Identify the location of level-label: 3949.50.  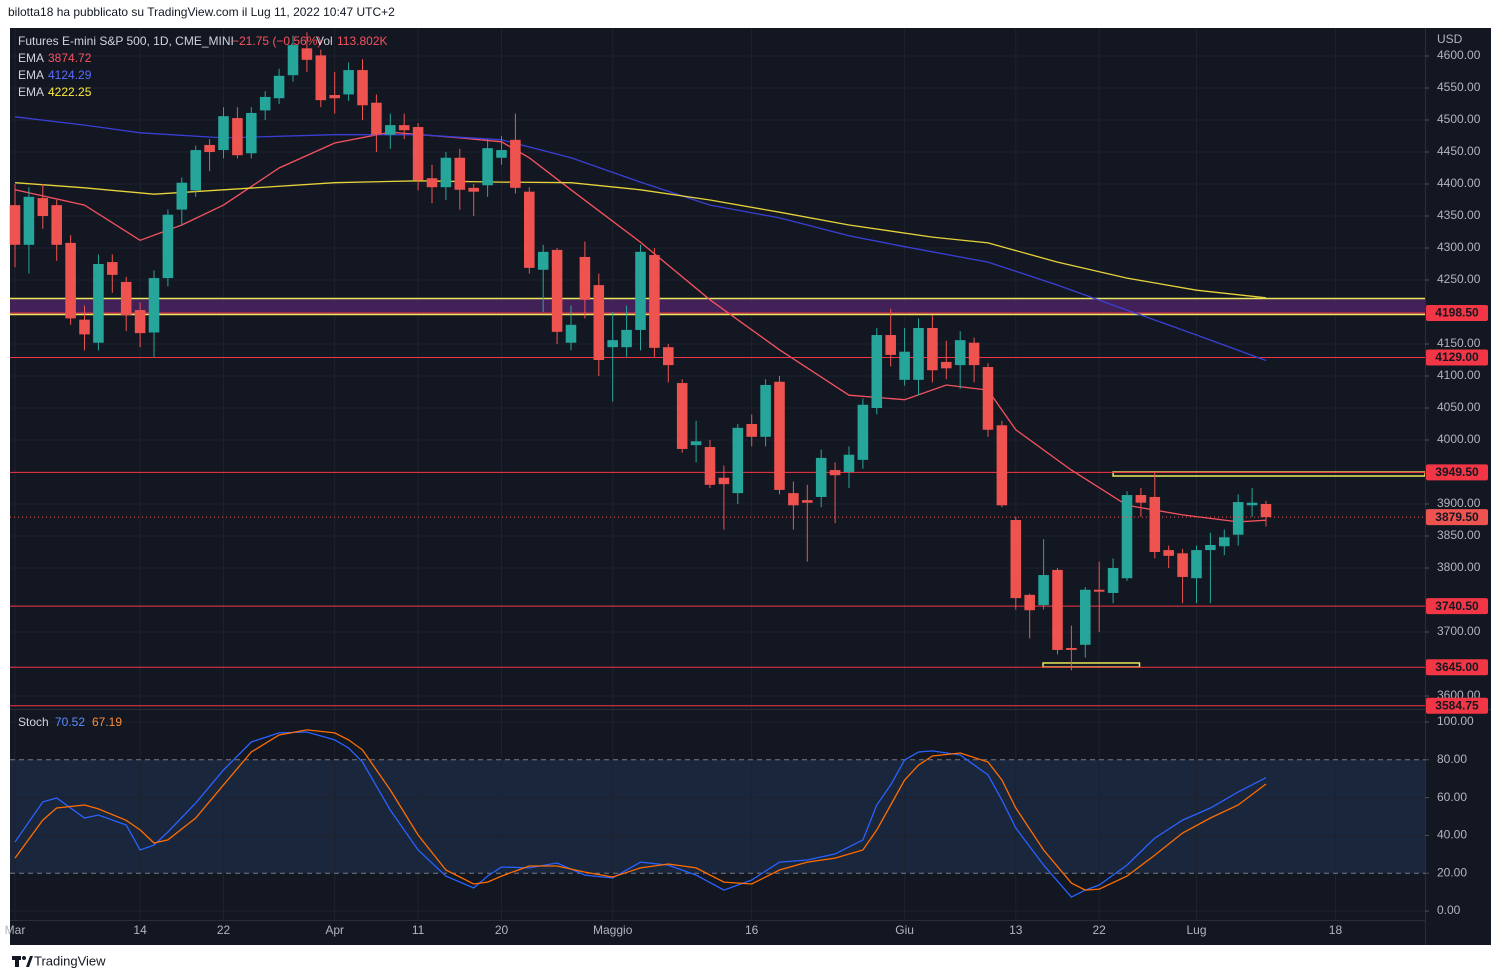
(1457, 472).